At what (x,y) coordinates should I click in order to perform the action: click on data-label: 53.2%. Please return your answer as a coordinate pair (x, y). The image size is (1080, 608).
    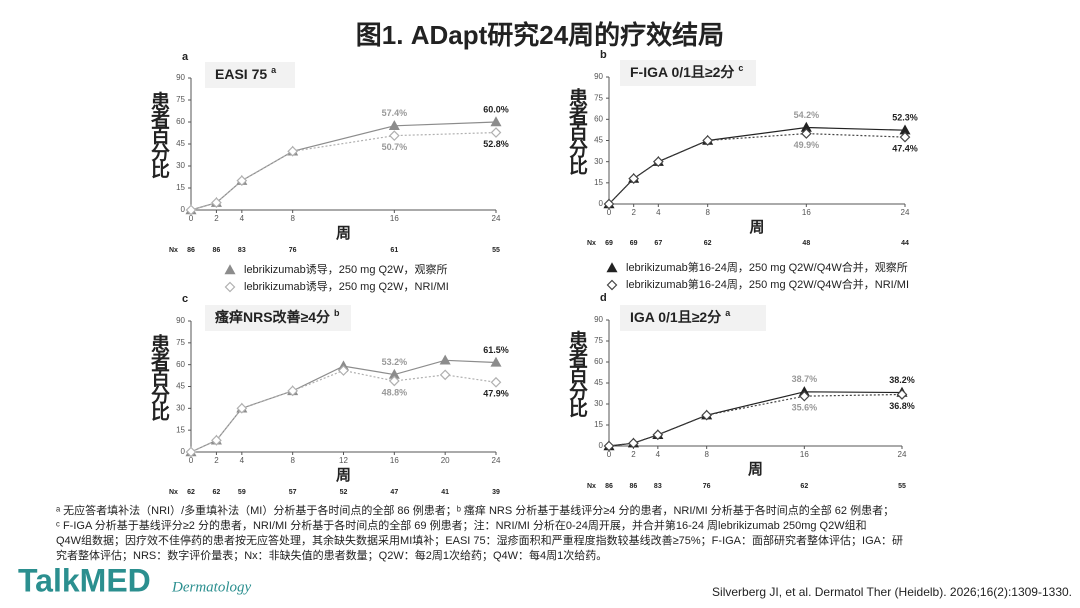
    Looking at the image, I should click on (395, 362).